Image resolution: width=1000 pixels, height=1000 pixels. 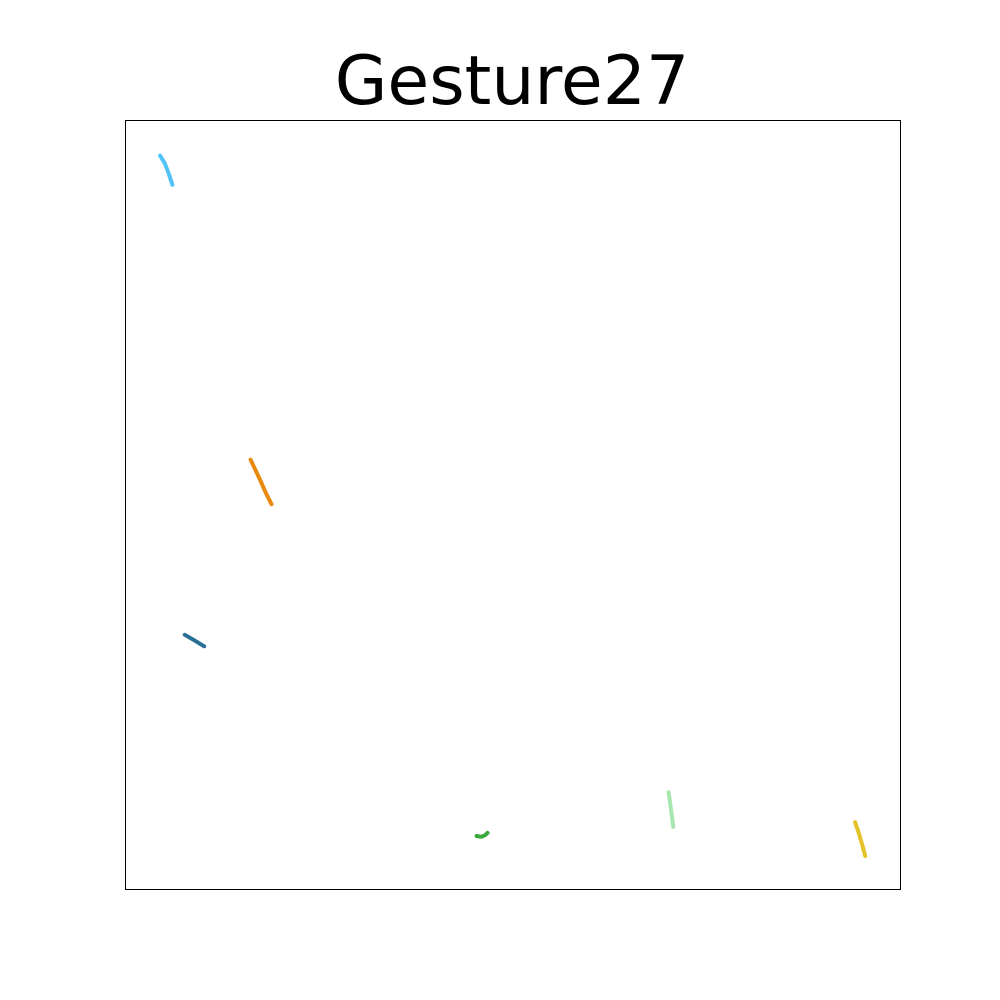 I want to click on chart-title: Gesture27, so click(x=512, y=81).